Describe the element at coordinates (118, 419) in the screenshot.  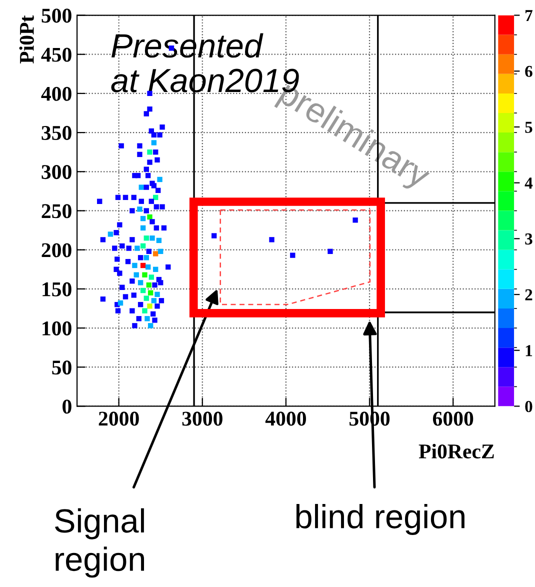
I see `x-tick-label: 2000` at that location.